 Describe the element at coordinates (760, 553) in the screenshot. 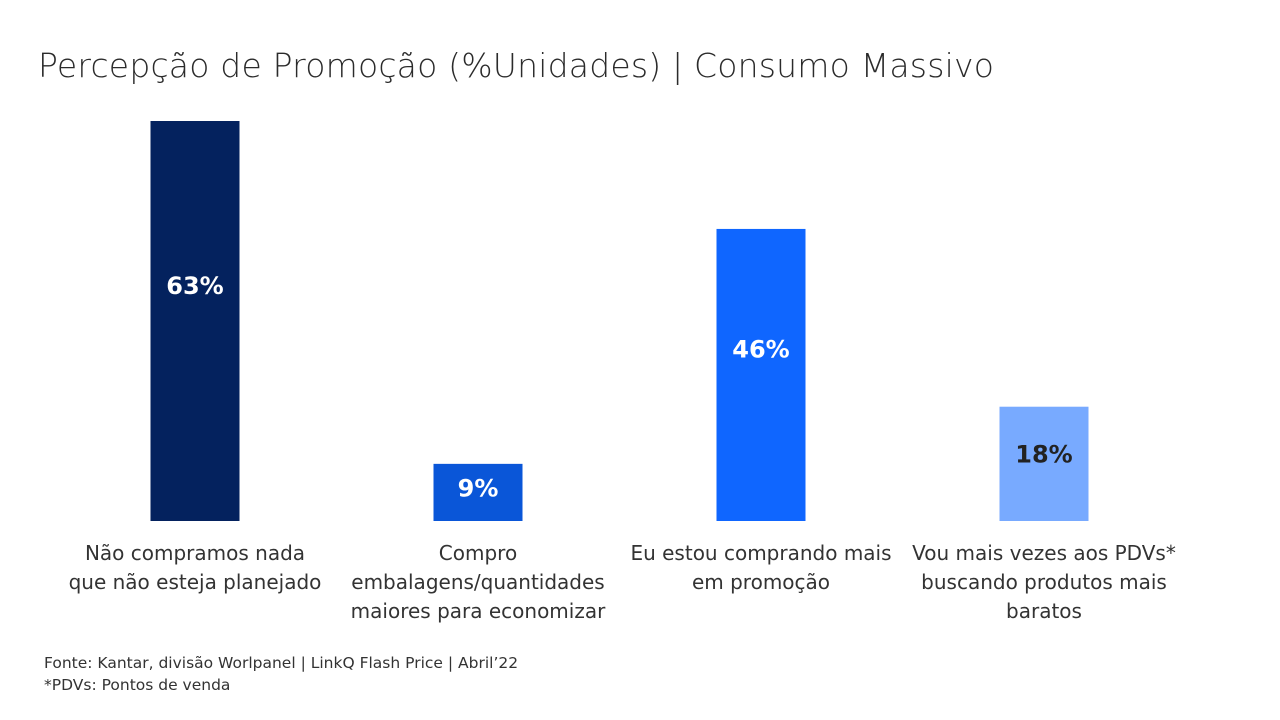

I see `category-label-line: Eu estou comprando mais` at that location.